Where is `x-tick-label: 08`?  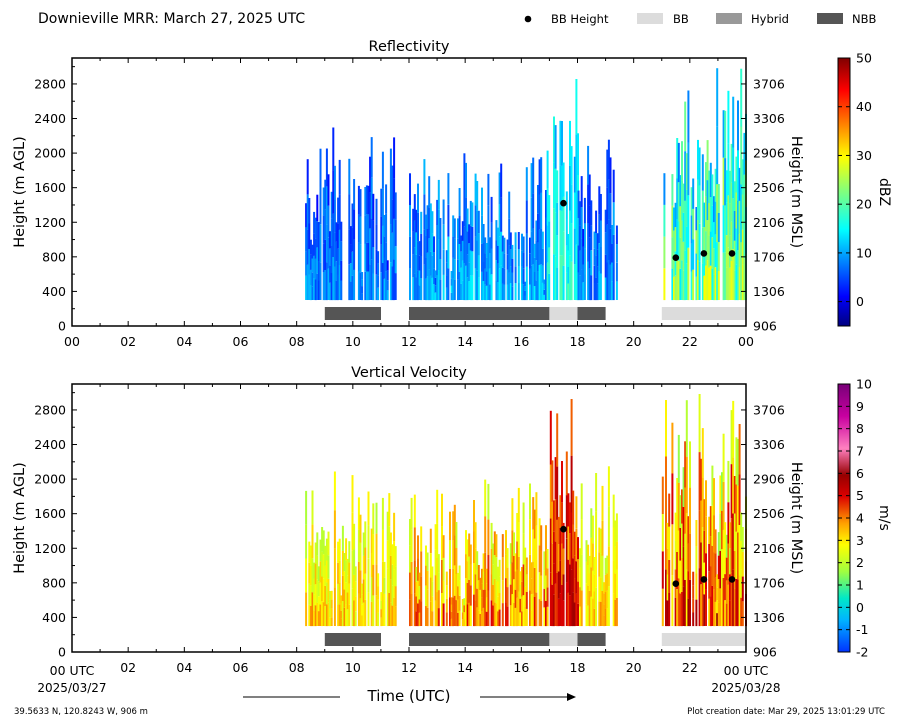 x-tick-label: 08 is located at coordinates (297, 341).